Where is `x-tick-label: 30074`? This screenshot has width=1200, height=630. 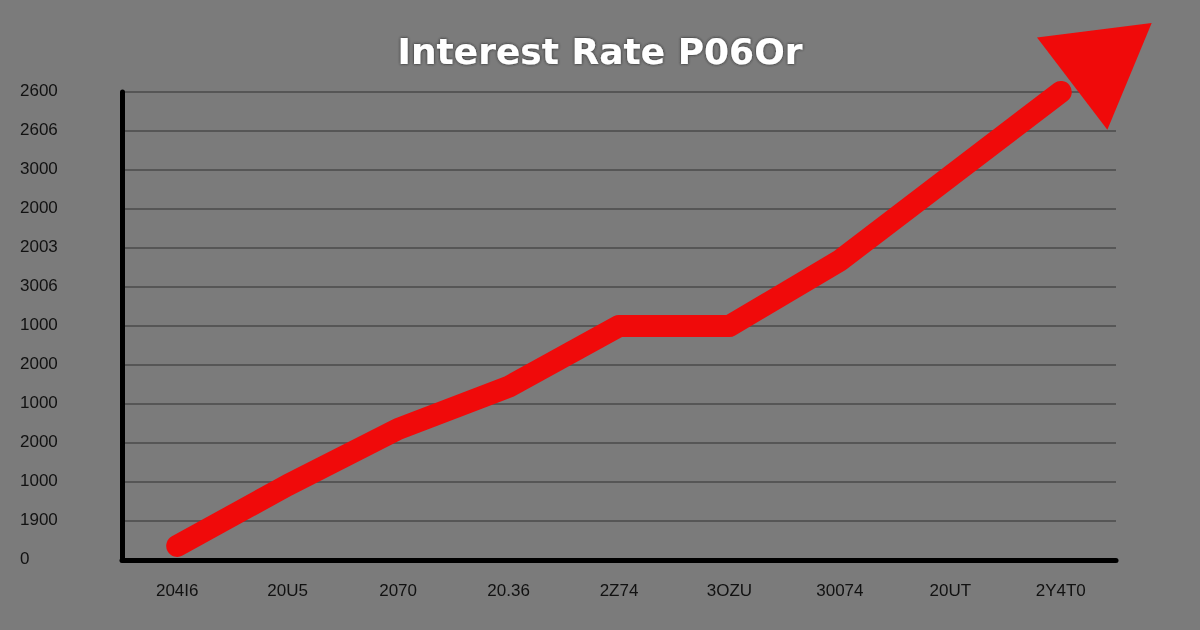
x-tick-label: 30074 is located at coordinates (840, 590).